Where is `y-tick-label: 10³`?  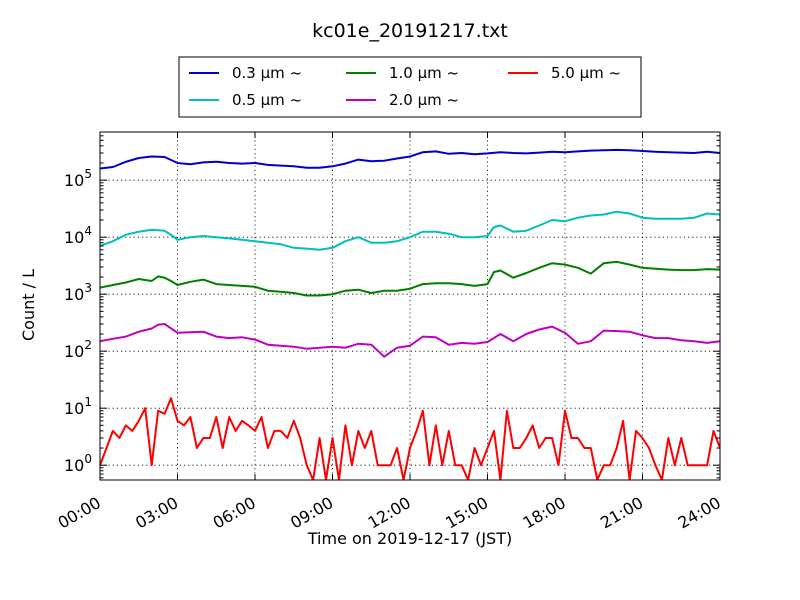
y-tick-label: 10³ is located at coordinates (78, 292).